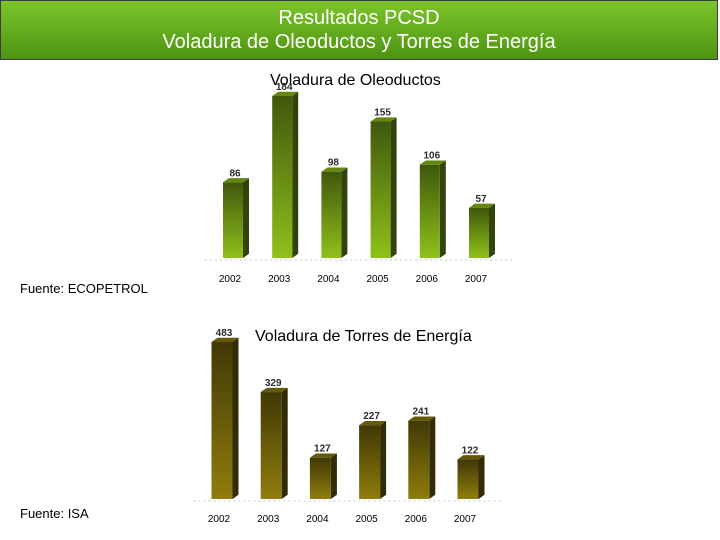 This screenshot has height=540, width=720. I want to click on oleoductos-tick-label: 2003, so click(279, 279).